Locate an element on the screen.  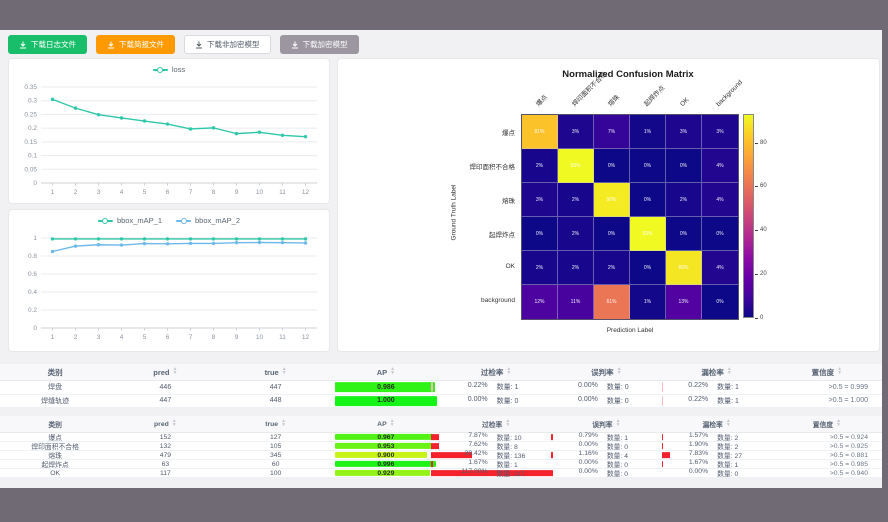
rate-value: 1.57% 数量: 2 is located at coordinates (713, 437).